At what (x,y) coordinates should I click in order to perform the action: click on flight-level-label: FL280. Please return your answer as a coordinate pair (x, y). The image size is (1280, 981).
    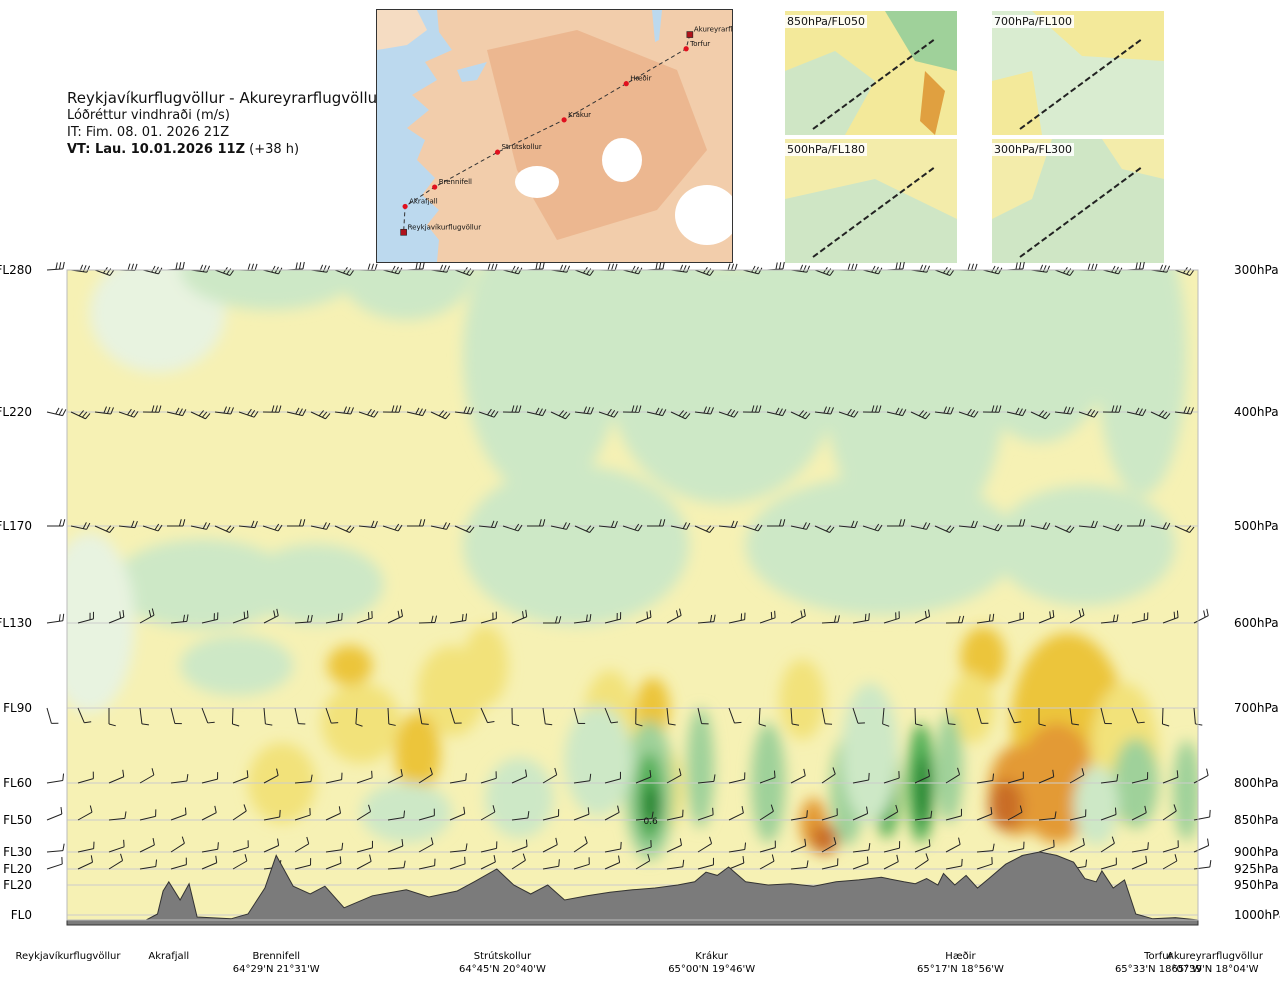
    Looking at the image, I should click on (16, 270).